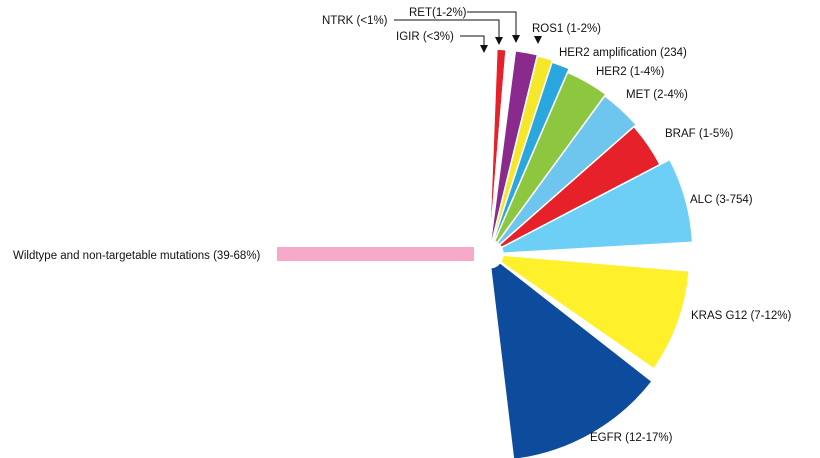 This screenshot has width=820, height=458. Describe the element at coordinates (438, 13) in the screenshot. I see `slice-label-ret: RET(1-2%)` at that location.